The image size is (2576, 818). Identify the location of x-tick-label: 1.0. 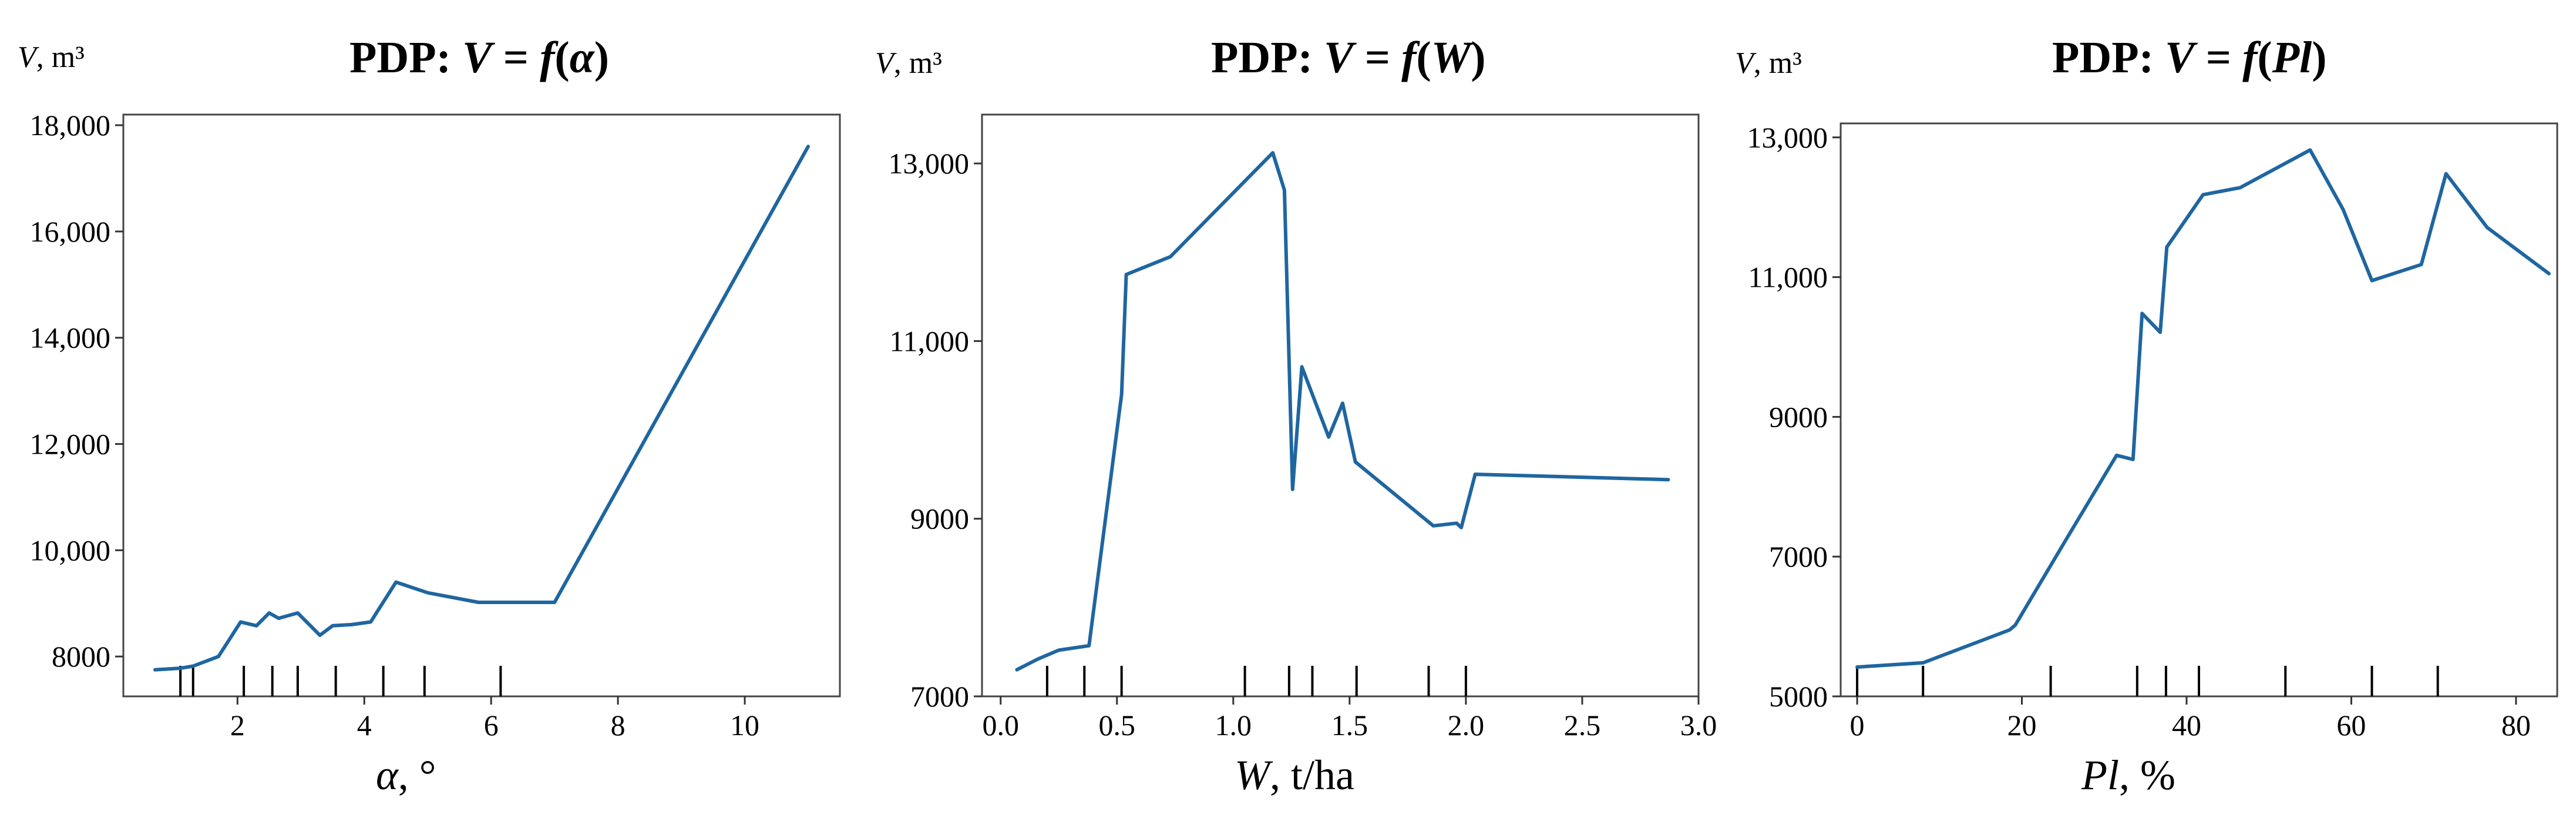
(1233, 726).